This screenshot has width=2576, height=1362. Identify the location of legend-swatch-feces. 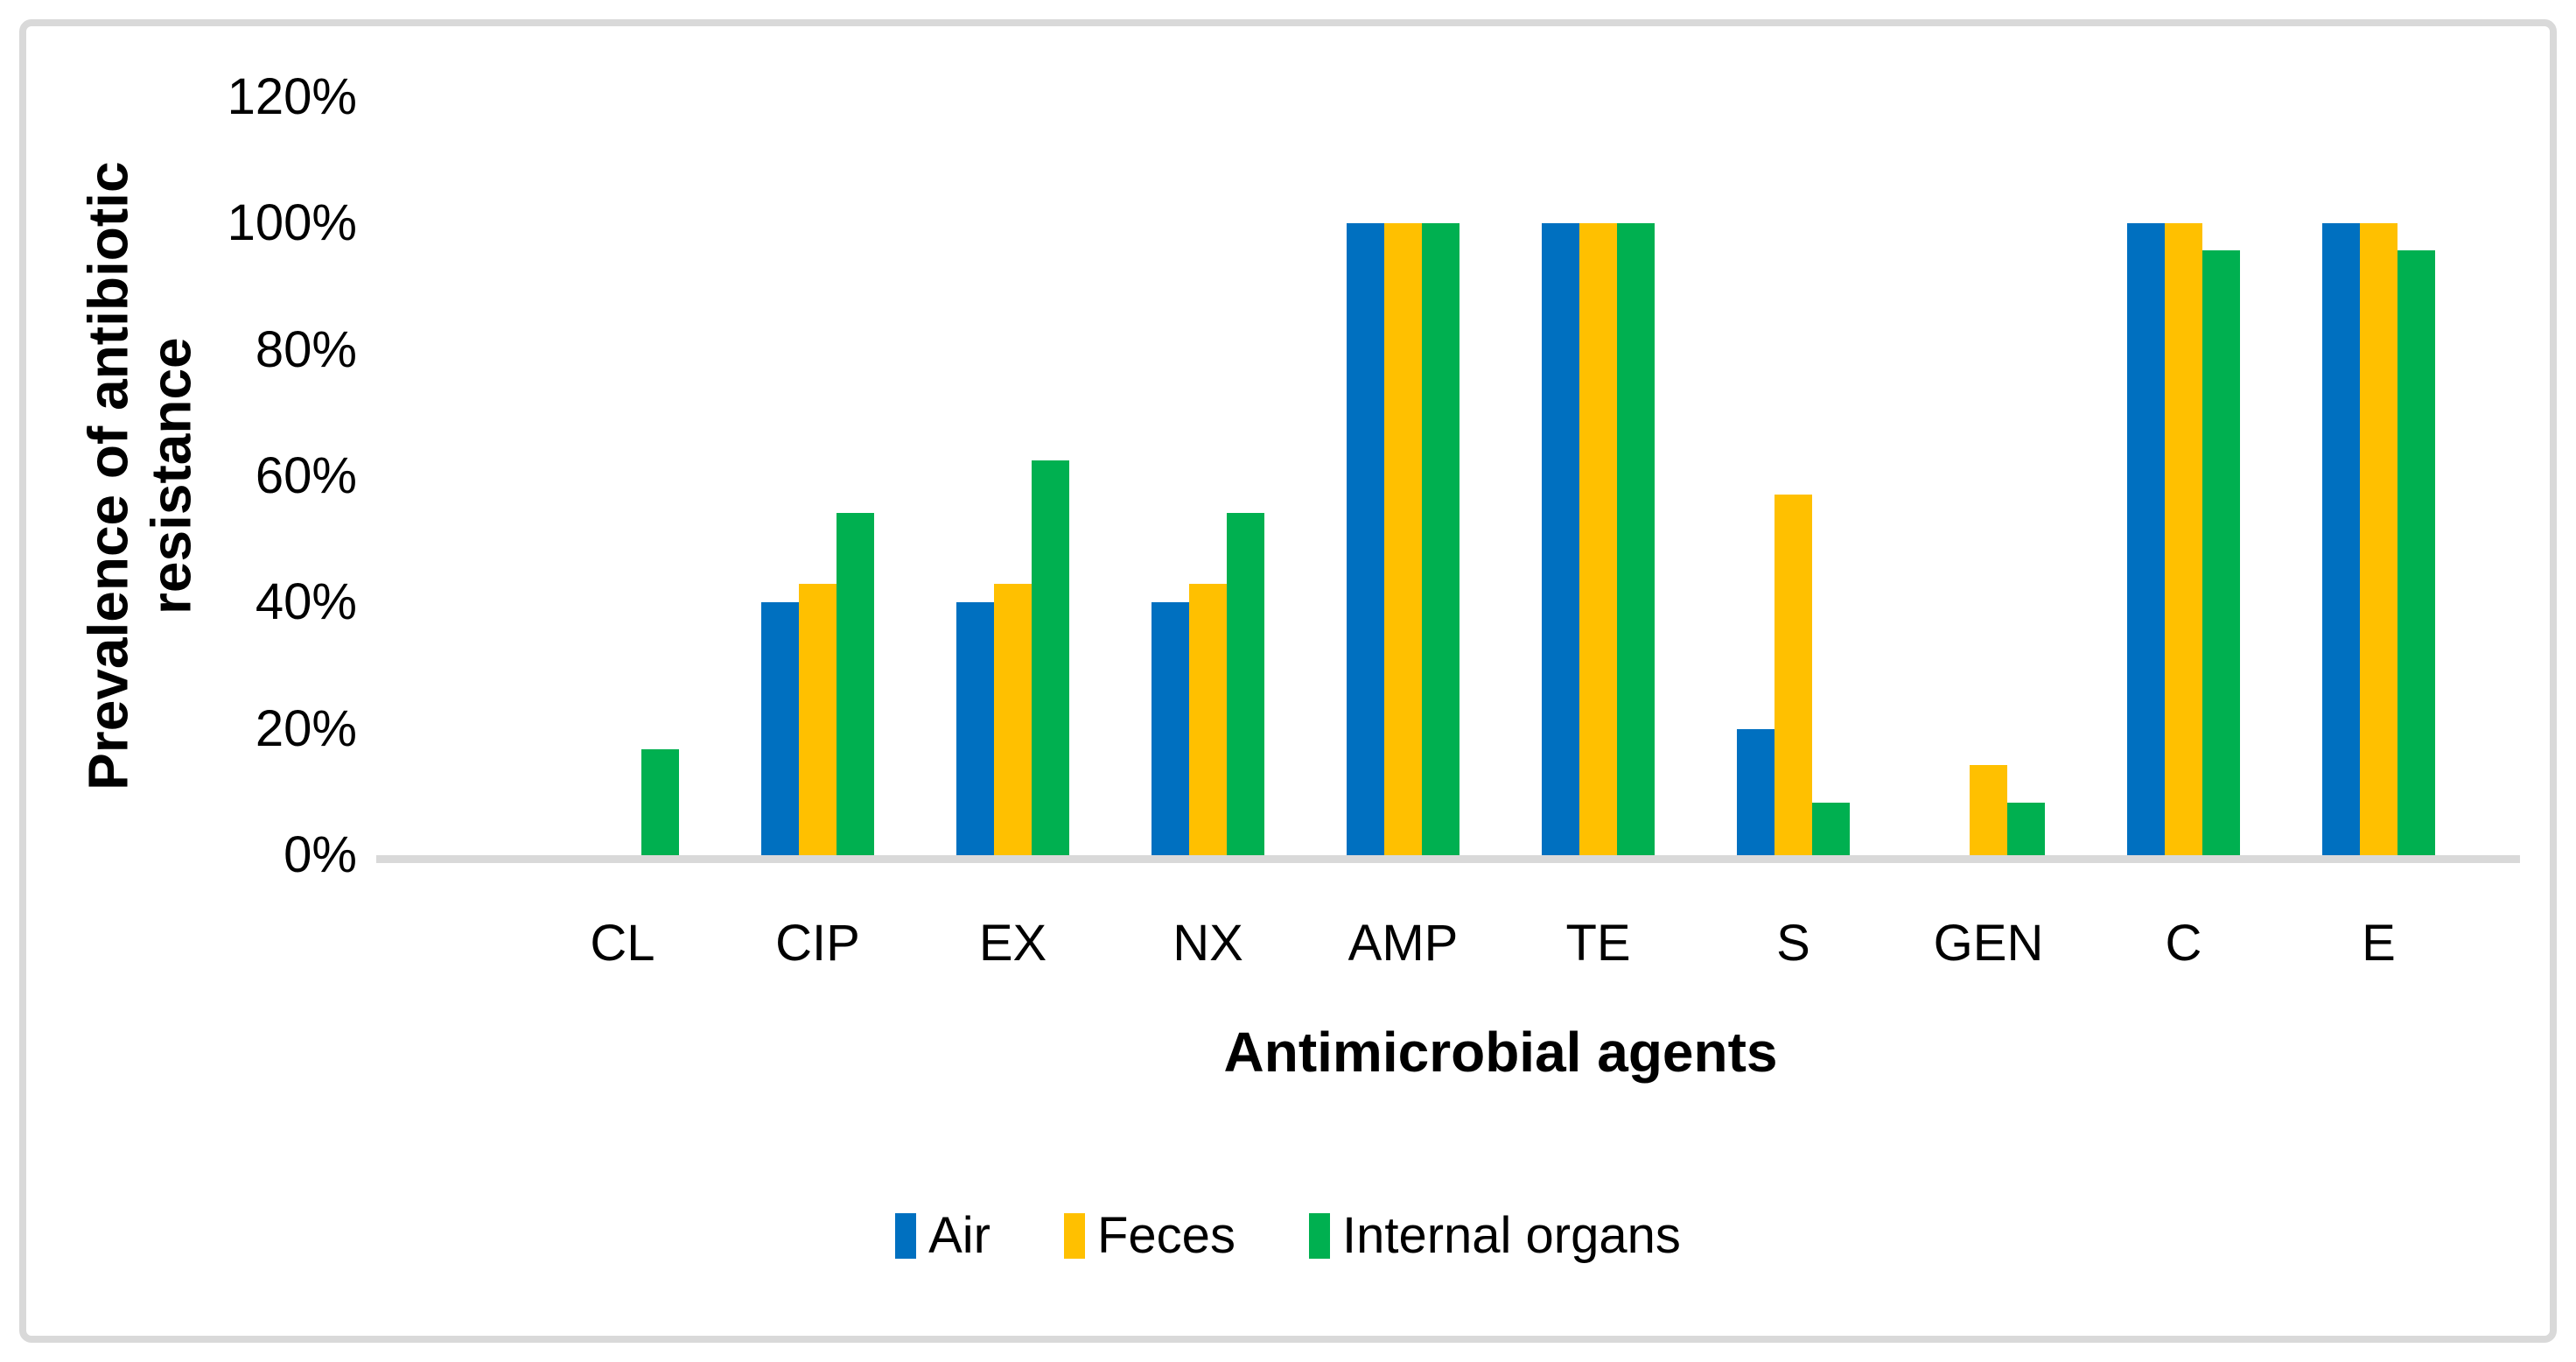
(1074, 1236).